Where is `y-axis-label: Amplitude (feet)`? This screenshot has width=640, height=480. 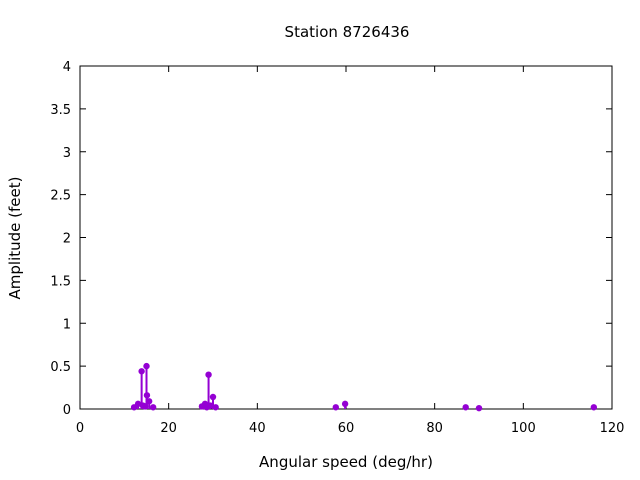 y-axis-label: Amplitude (feet) is located at coordinates (15, 238).